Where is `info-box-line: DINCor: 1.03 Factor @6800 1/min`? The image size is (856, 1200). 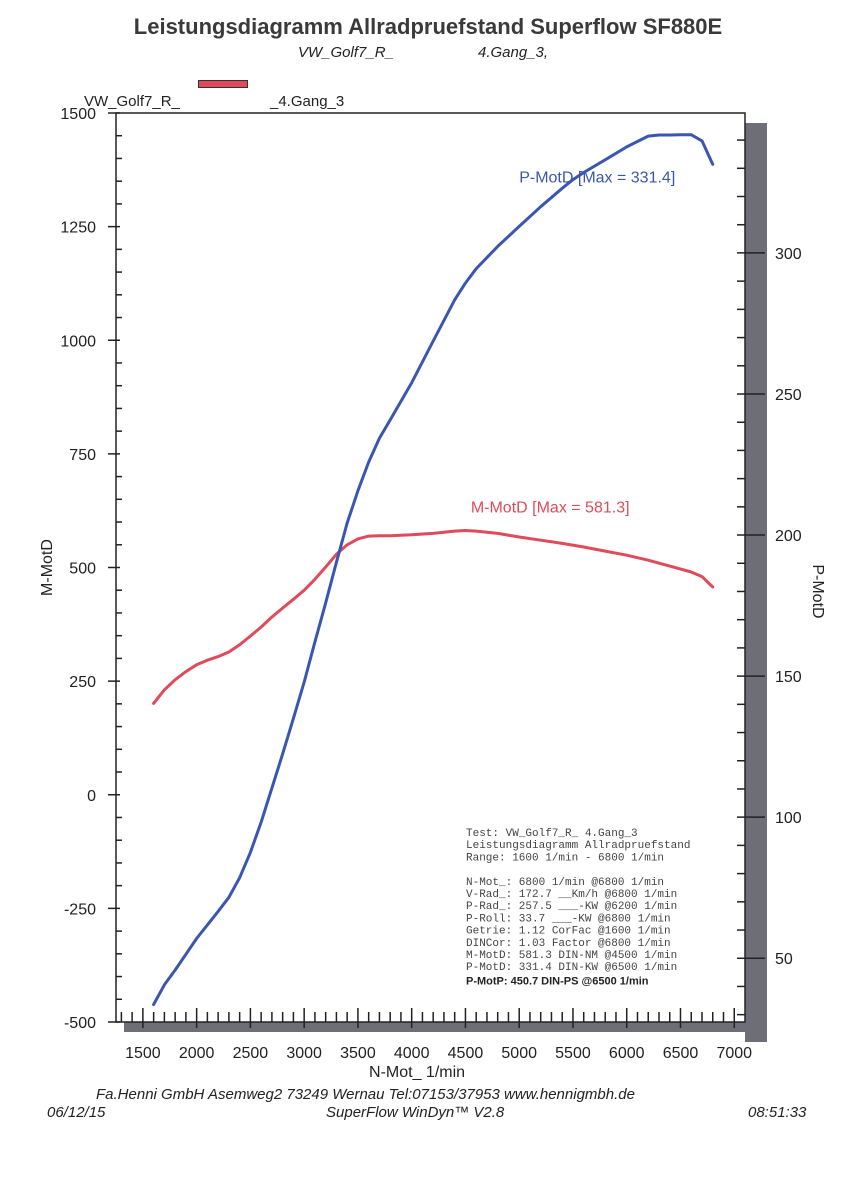
info-box-line: DINCor: 1.03 Factor @6800 1/min is located at coordinates (568, 944).